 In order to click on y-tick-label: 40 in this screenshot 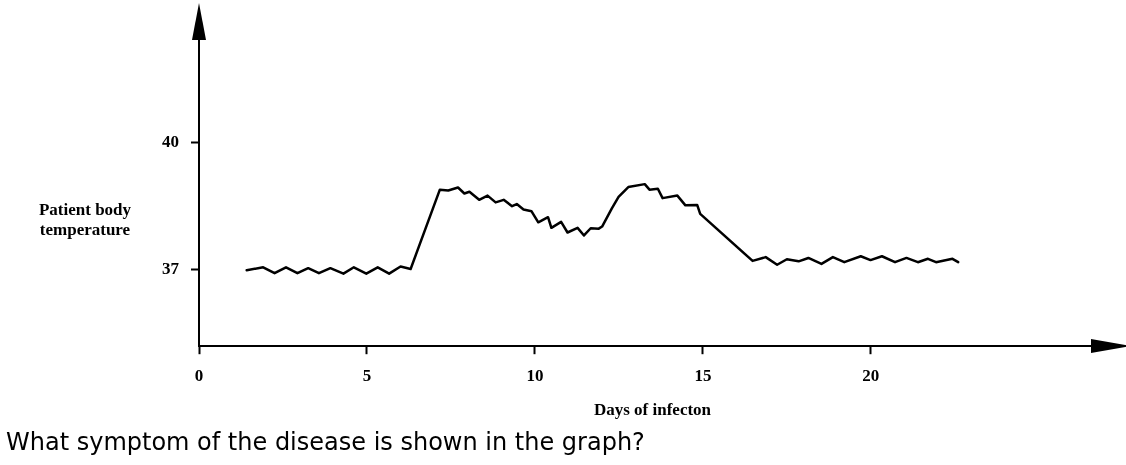, I will do `click(170, 141)`.